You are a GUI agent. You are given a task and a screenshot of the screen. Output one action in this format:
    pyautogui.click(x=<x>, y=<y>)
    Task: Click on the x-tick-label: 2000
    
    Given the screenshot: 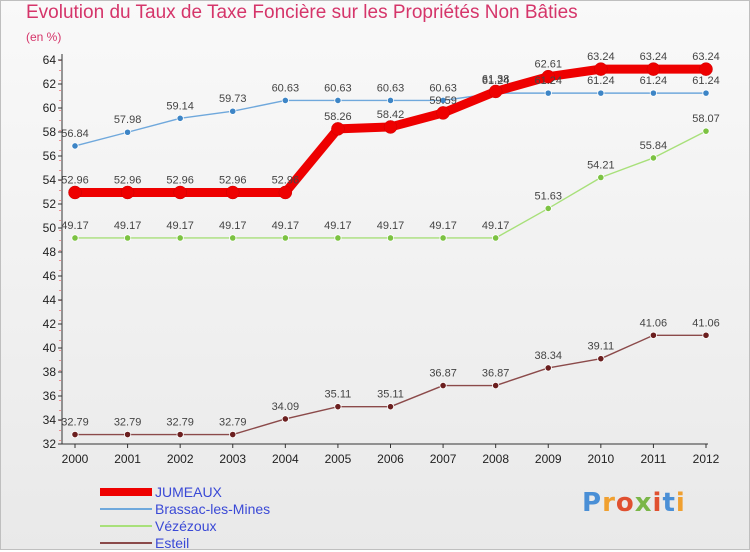 What is the action you would take?
    pyautogui.click(x=75, y=459)
    